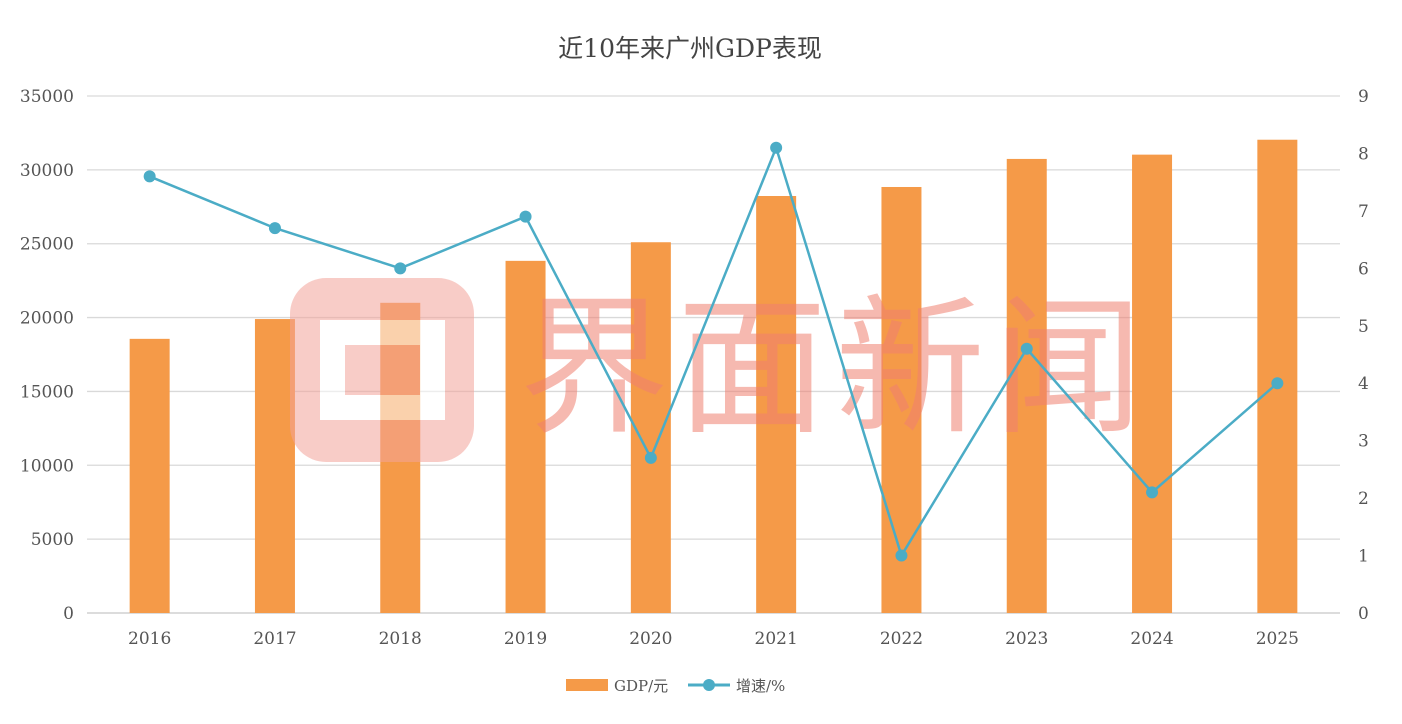 This screenshot has width=1402, height=724. Describe the element at coordinates (1152, 492) in the screenshot. I see `growth-point-2024` at that location.